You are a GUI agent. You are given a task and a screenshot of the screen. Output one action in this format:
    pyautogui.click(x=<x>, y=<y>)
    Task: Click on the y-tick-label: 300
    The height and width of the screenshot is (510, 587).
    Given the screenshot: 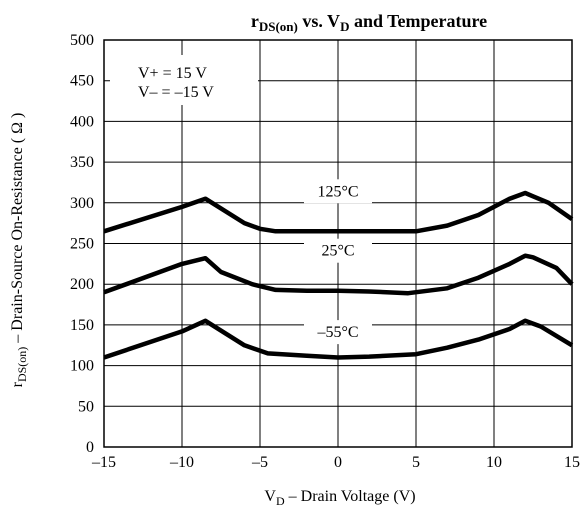 What is the action you would take?
    pyautogui.click(x=82, y=203)
    